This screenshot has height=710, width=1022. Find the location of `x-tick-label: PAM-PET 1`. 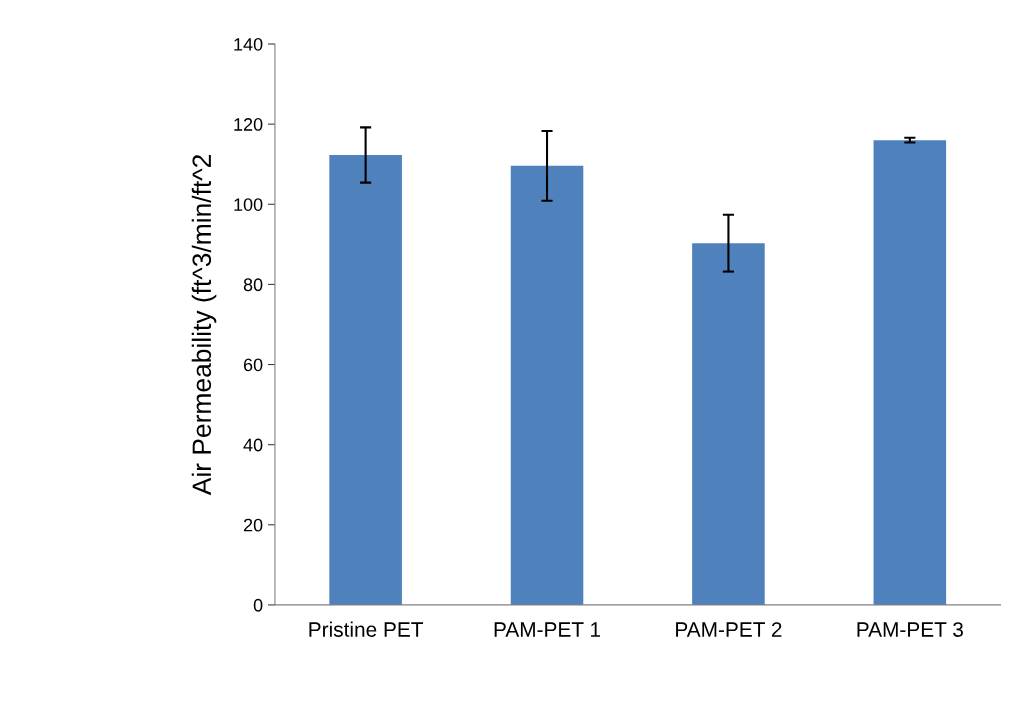

x-tick-label: PAM-PET 1 is located at coordinates (547, 629).